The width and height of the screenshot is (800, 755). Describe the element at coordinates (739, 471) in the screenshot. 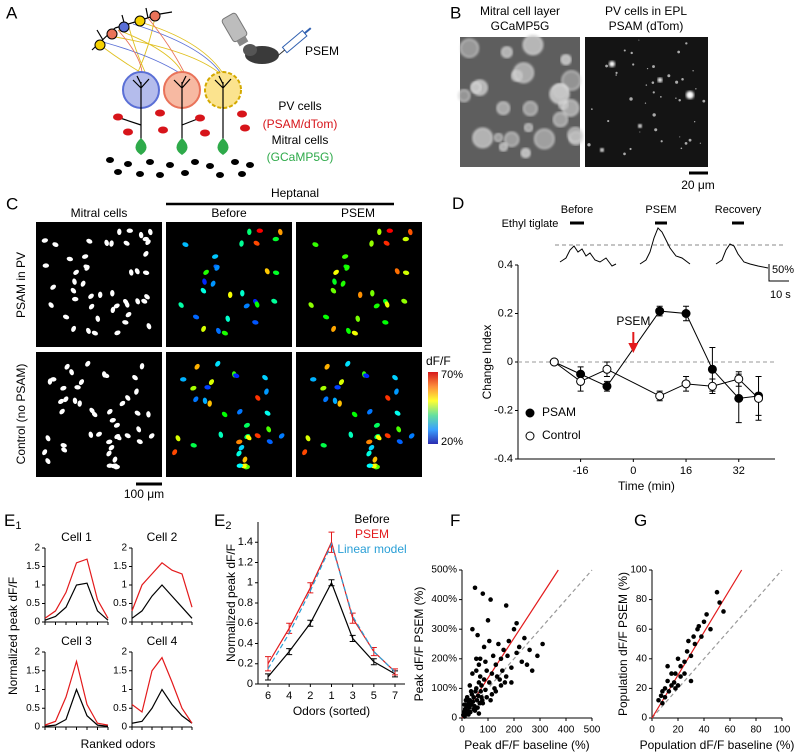

I see `x-tick-label: 32` at that location.